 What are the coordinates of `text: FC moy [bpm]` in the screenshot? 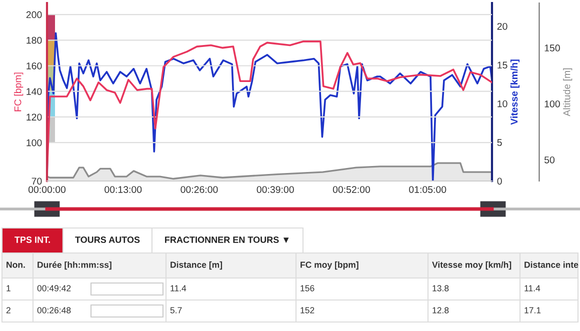 It's located at (329, 265).